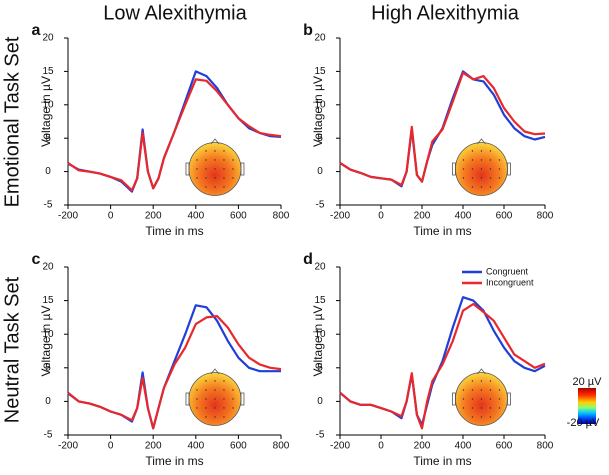 The height and width of the screenshot is (475, 609). I want to click on panel-label: b, so click(308, 30).